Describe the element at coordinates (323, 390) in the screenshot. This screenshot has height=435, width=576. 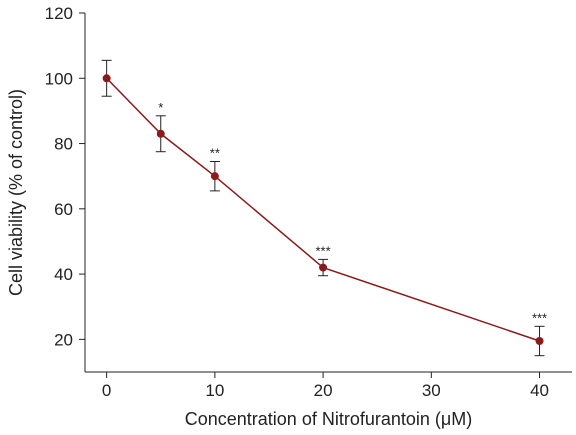
I see `x-tick-label: 20` at that location.